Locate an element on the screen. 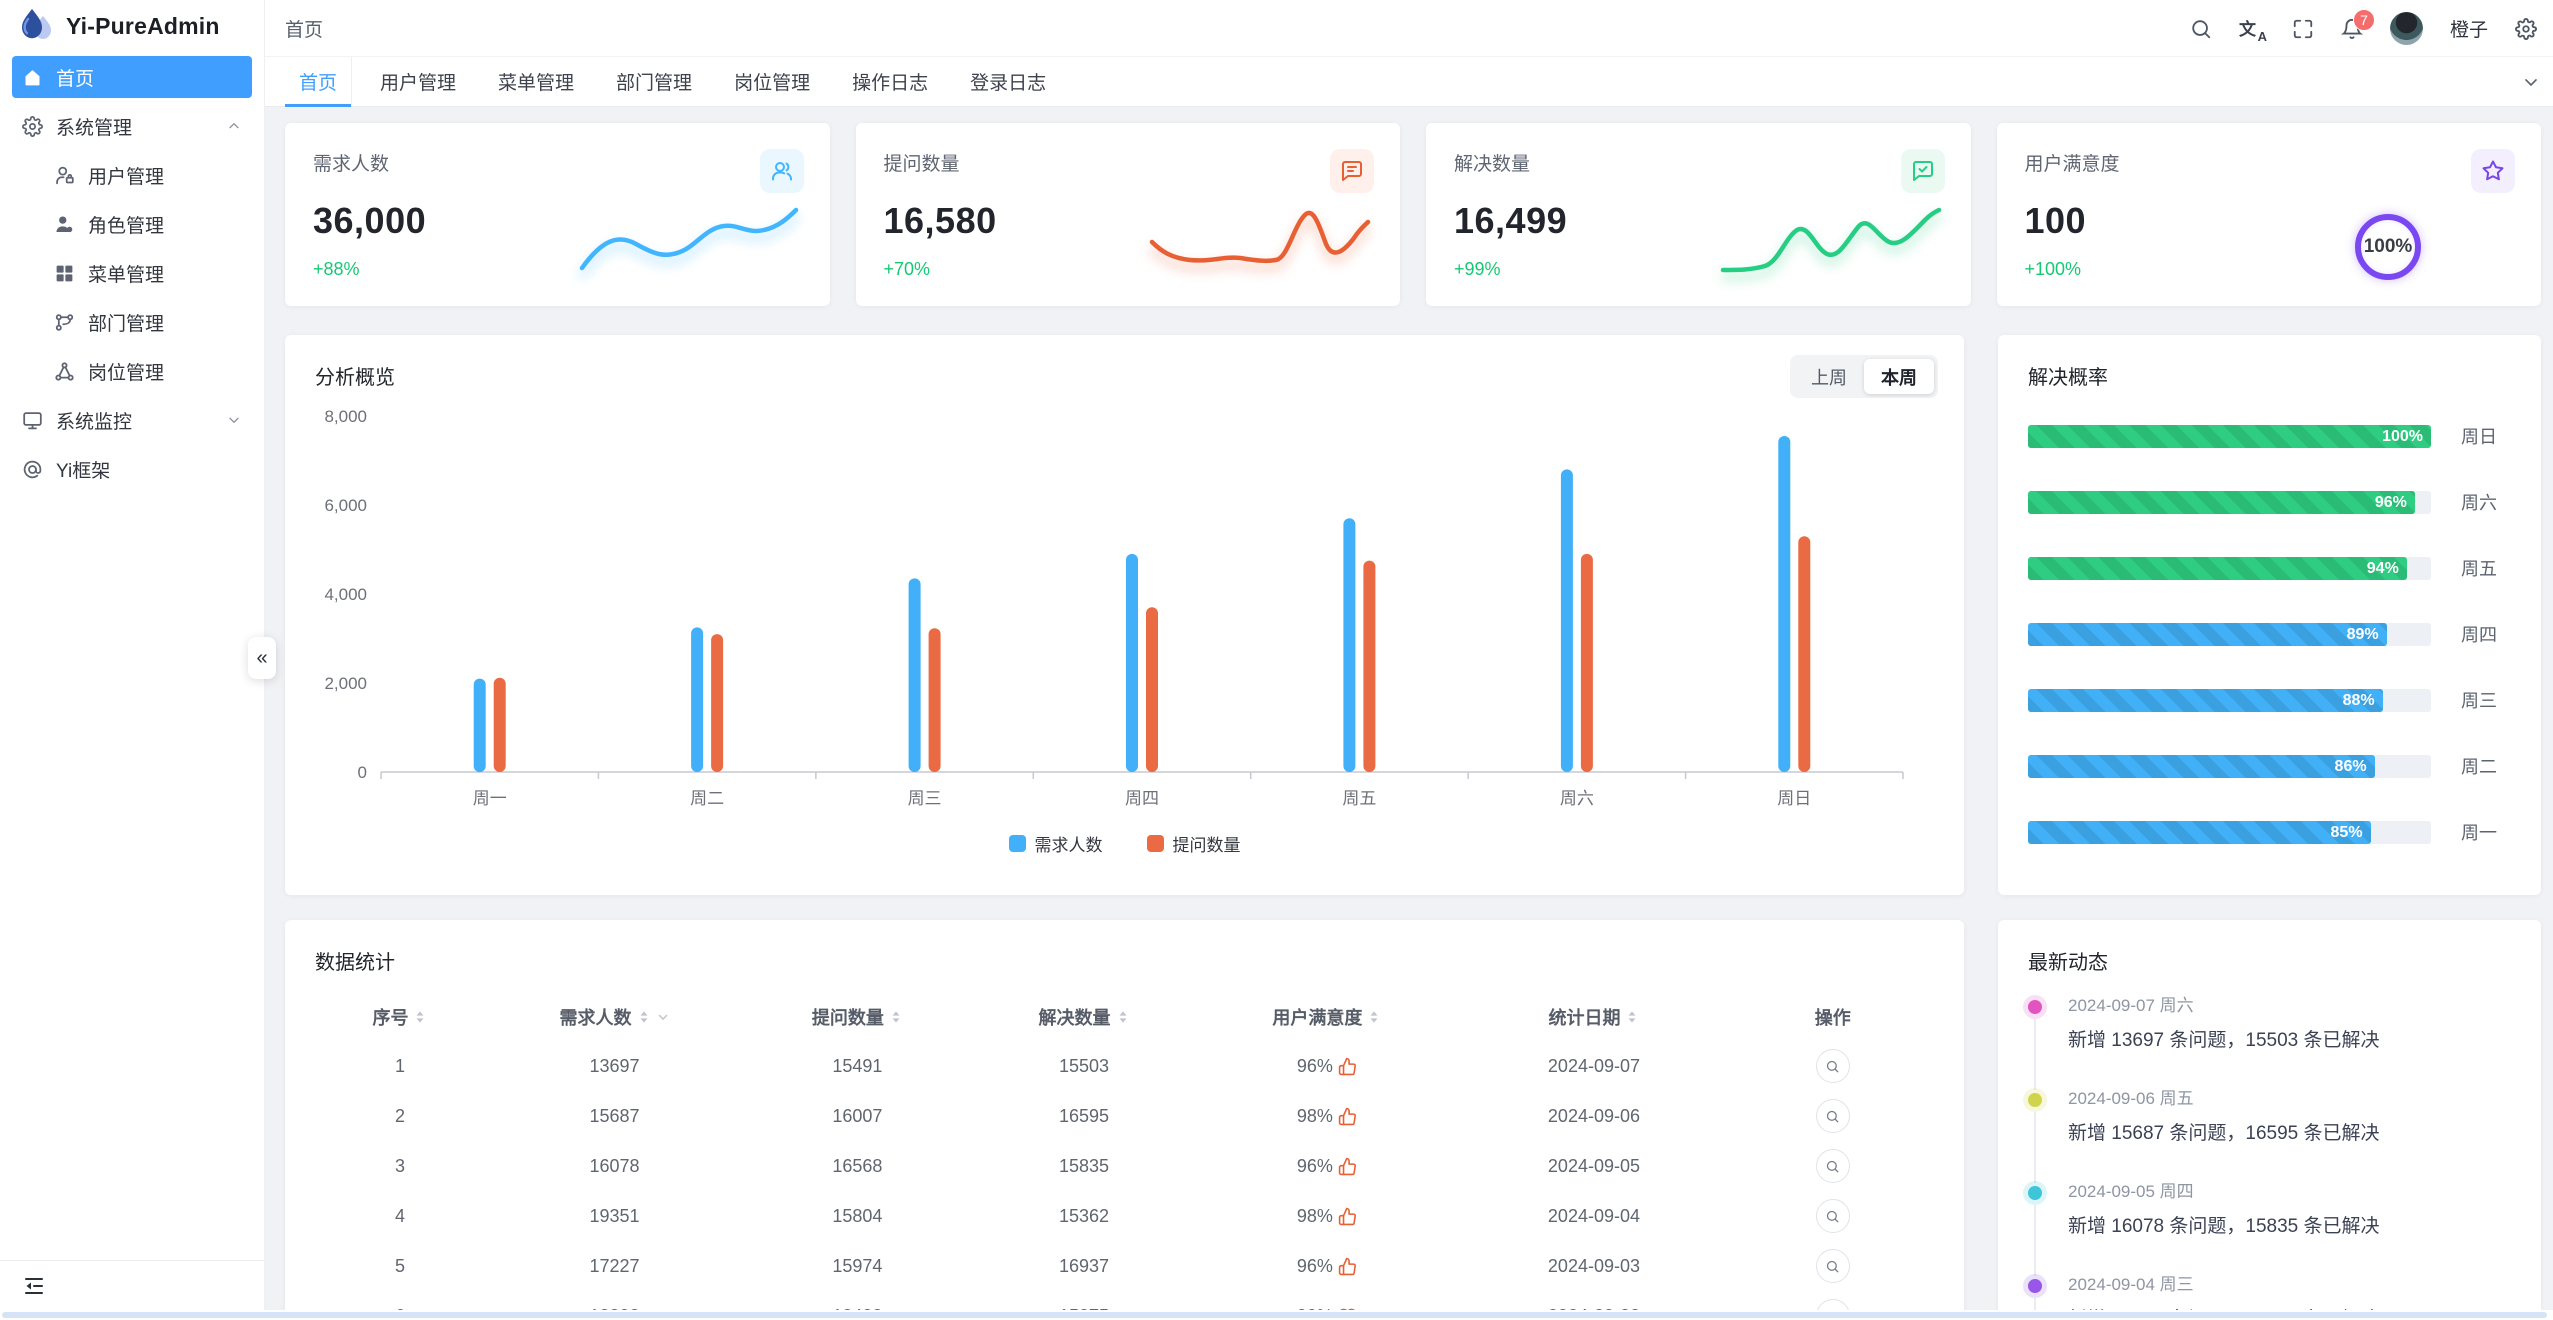 The height and width of the screenshot is (1320, 2553). data-statistics-title: 数据统计 is located at coordinates (355, 963).